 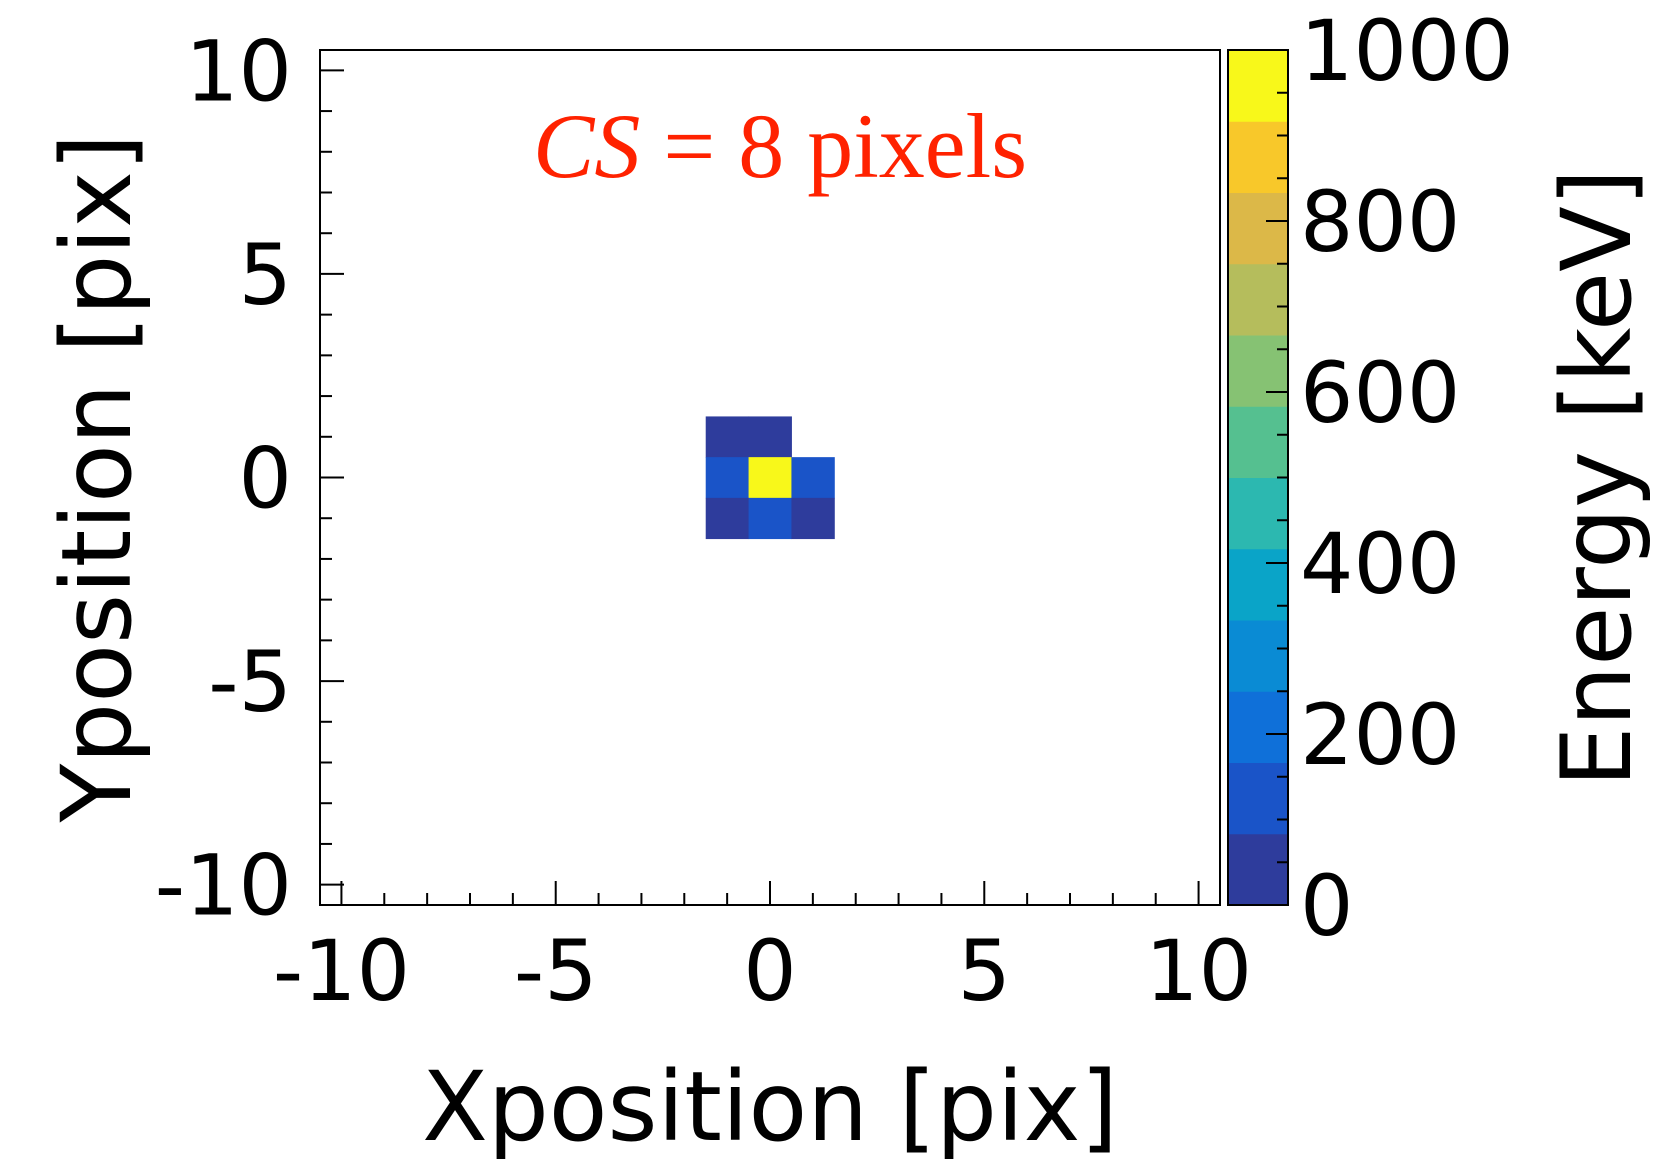 What do you see at coordinates (1380, 735) in the screenshot?
I see `colorbar-tick-label: 200` at bounding box center [1380, 735].